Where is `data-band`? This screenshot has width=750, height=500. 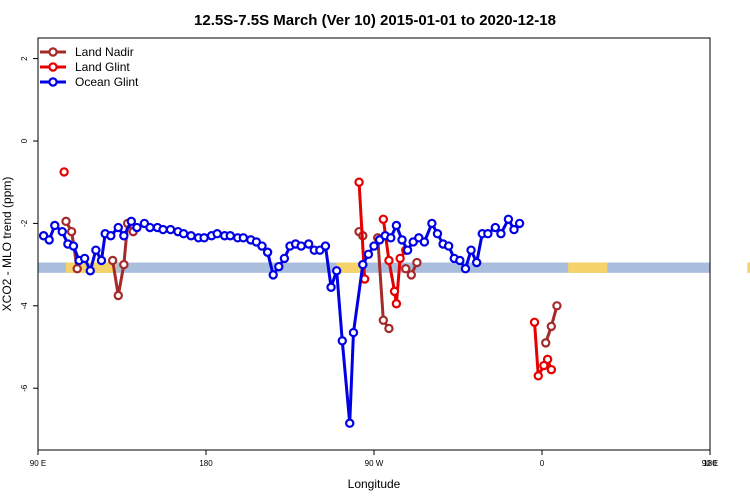
data-band is located at coordinates (394, 267).